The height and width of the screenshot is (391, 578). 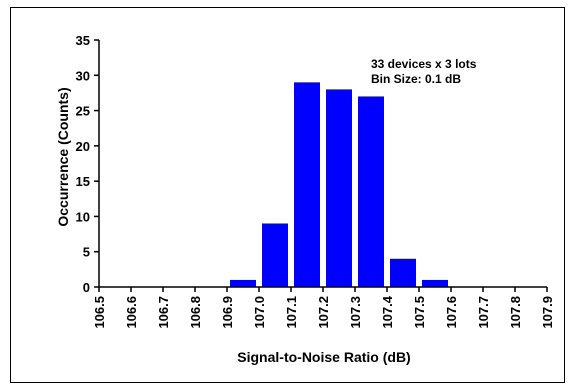 What do you see at coordinates (63, 156) in the screenshot?
I see `y-axis-label: Occurrence (Counts)` at bounding box center [63, 156].